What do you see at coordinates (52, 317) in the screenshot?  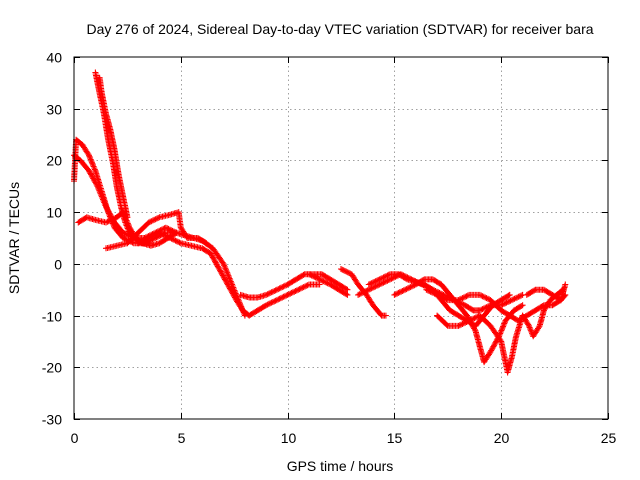 I see `y-tick-label: -10` at bounding box center [52, 317].